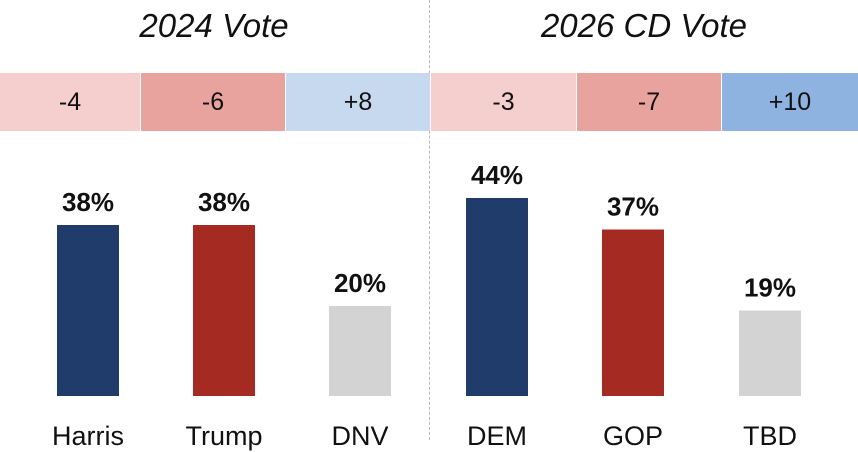 The image size is (858, 452). Describe the element at coordinates (633, 436) in the screenshot. I see `category-label-gop: GOP` at that location.